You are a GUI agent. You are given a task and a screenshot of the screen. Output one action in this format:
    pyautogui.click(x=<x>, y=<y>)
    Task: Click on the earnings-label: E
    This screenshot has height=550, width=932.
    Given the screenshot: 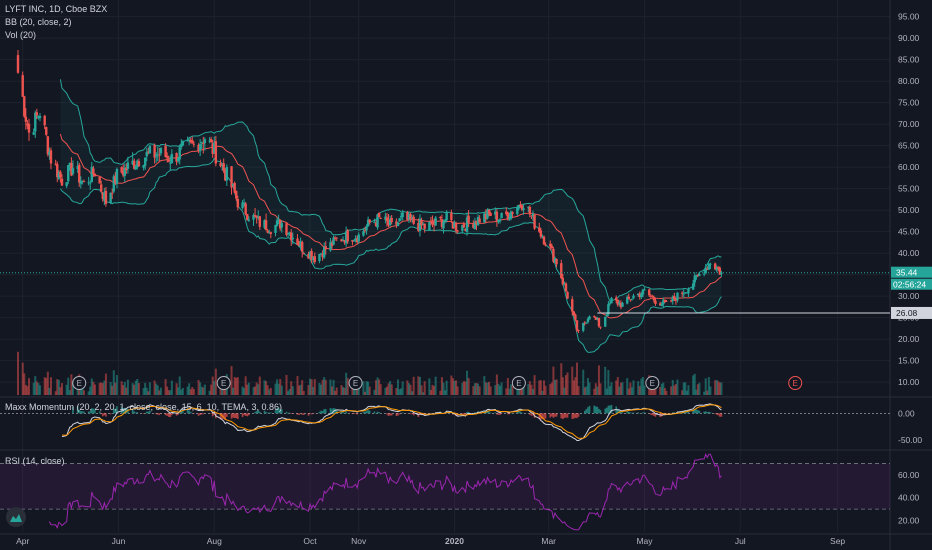 What is the action you would take?
    pyautogui.click(x=795, y=383)
    